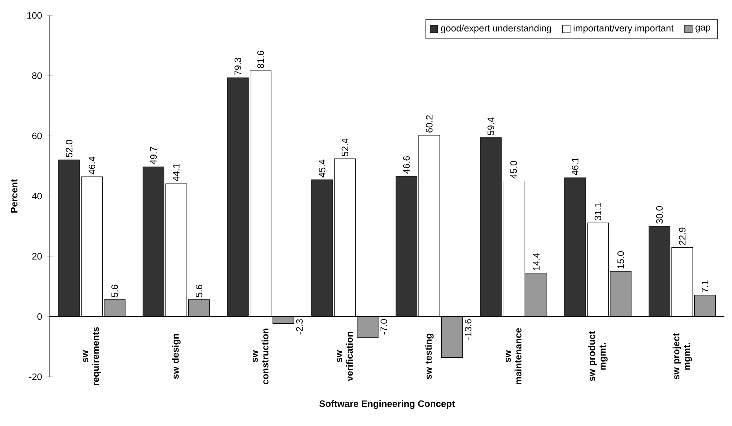 The image size is (732, 426). I want to click on x-tick-label: sw maintenance, so click(514, 356).